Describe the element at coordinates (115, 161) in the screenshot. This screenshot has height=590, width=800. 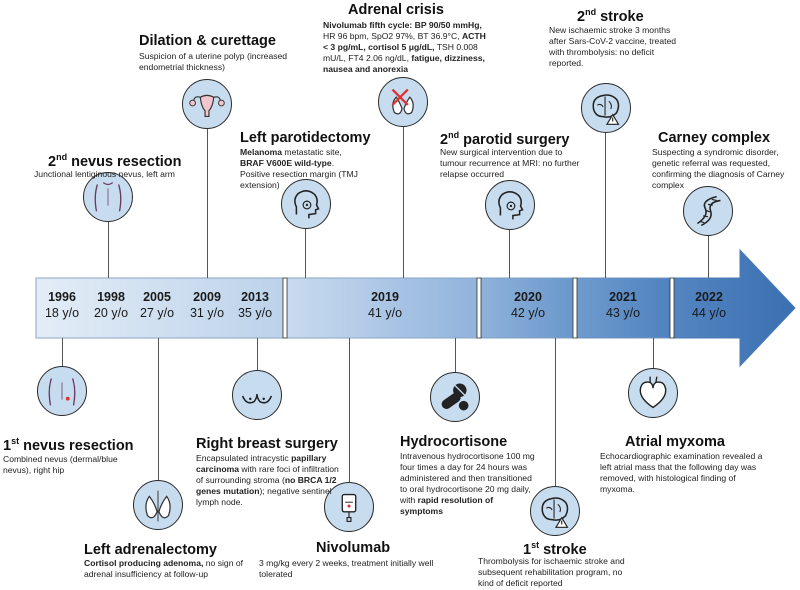
I see `event-title-nevus2: 2nd nevus resection` at that location.